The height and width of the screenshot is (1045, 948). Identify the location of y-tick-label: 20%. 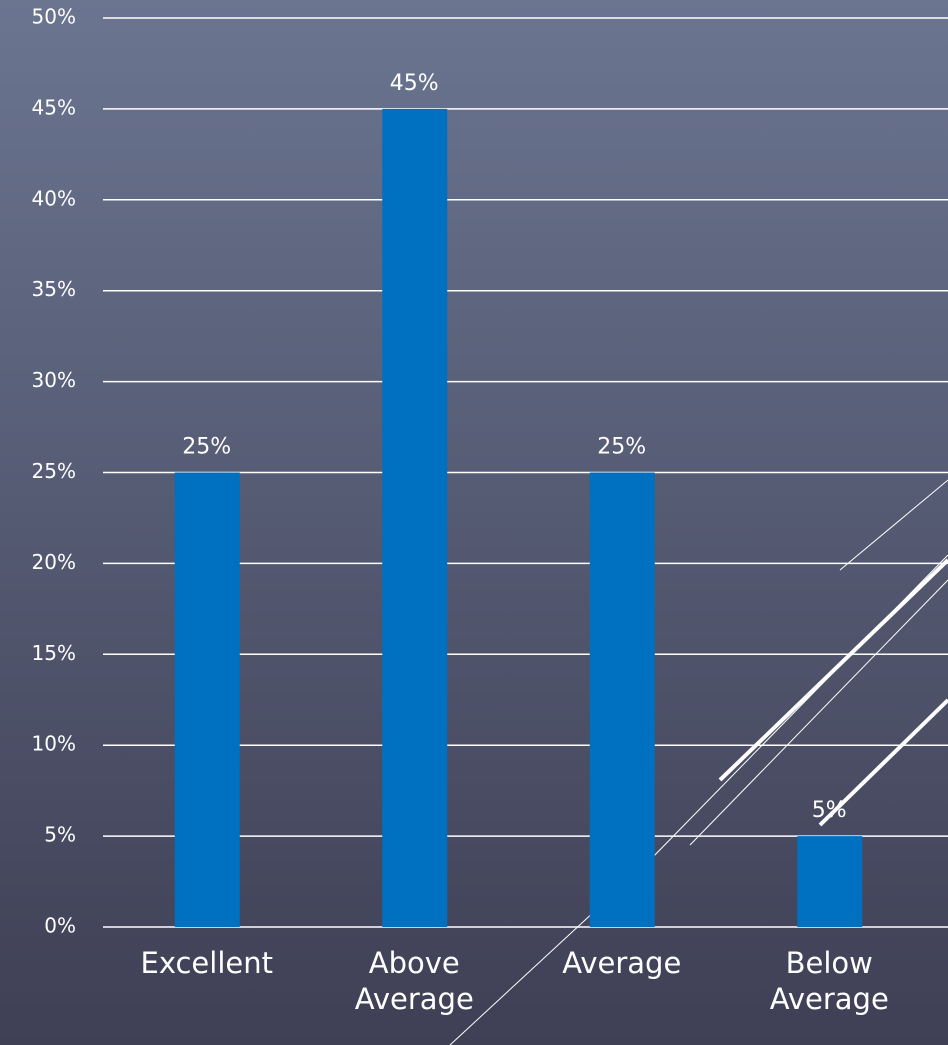
(54, 562).